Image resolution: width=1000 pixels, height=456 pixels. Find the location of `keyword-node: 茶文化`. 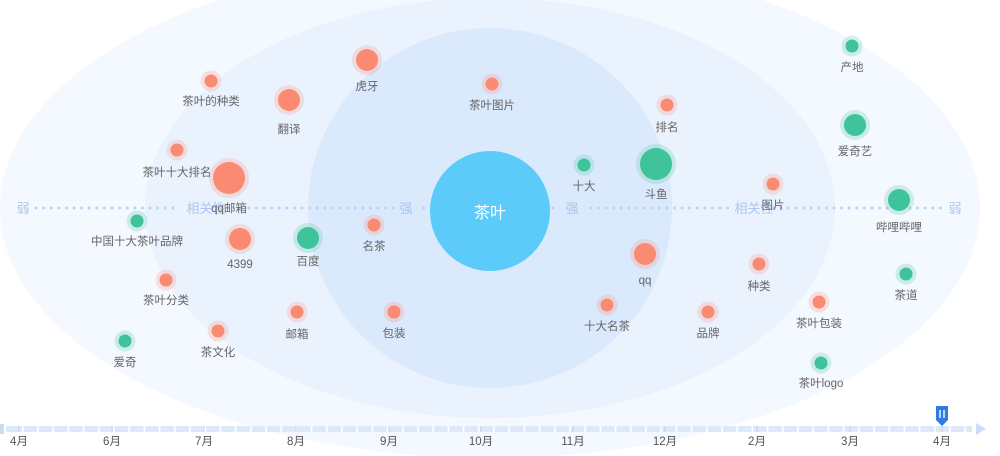

keyword-node: 茶文化 is located at coordinates (218, 340).